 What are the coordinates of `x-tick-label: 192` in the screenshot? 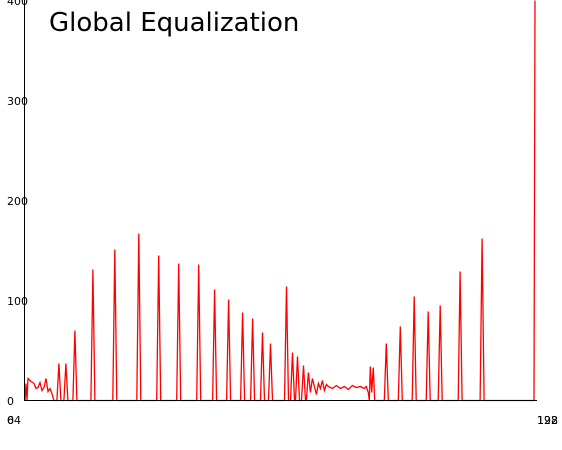 It's located at (547, 420).